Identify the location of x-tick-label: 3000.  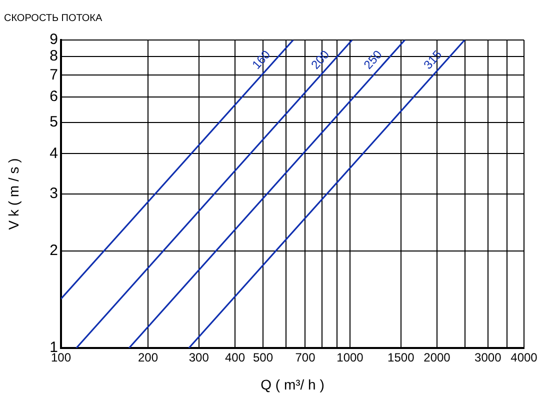
(488, 357).